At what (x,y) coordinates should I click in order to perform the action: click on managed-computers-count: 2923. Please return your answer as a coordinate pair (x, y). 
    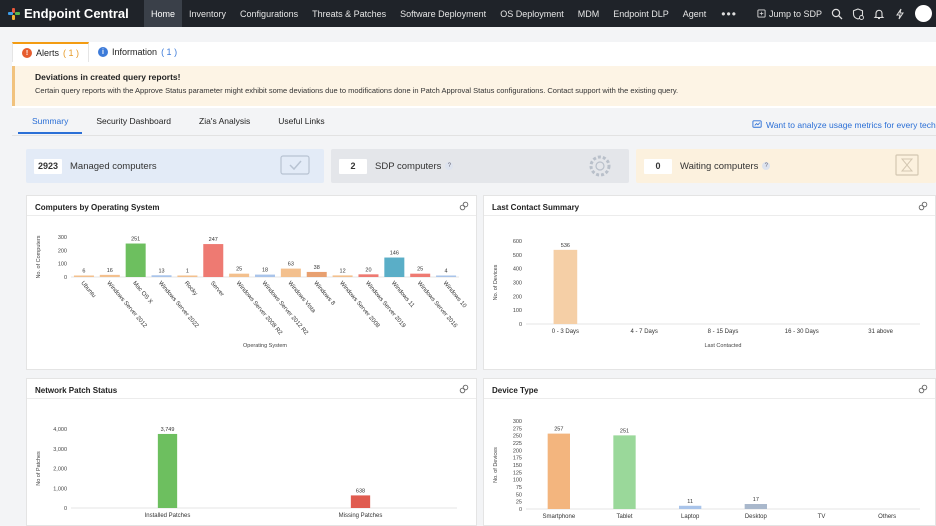
    Looking at the image, I should click on (48, 166).